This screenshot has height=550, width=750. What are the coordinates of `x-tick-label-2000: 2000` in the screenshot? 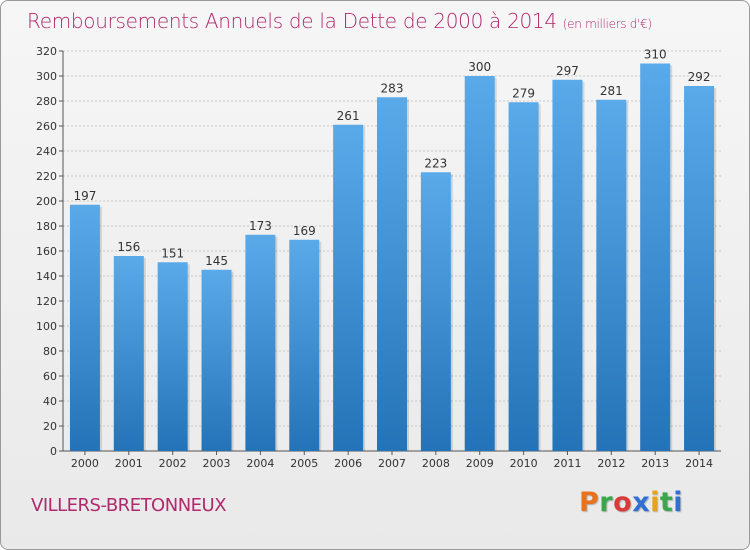 It's located at (85, 463).